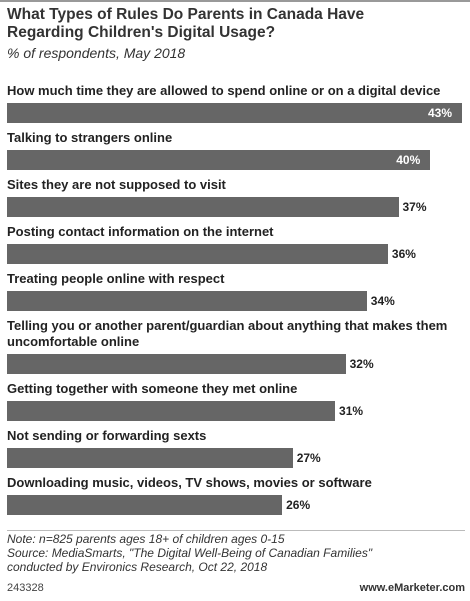  Describe the element at coordinates (298, 505) in the screenshot. I see `value-label: 26%` at that location.